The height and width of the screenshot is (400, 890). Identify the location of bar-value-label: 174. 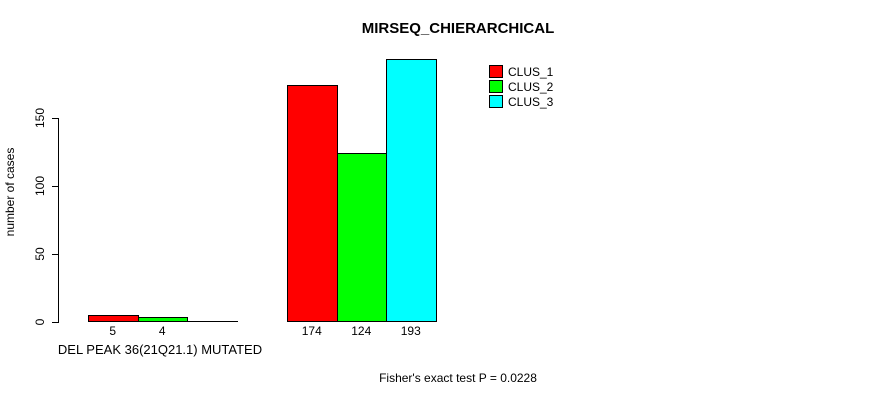
(311, 331).